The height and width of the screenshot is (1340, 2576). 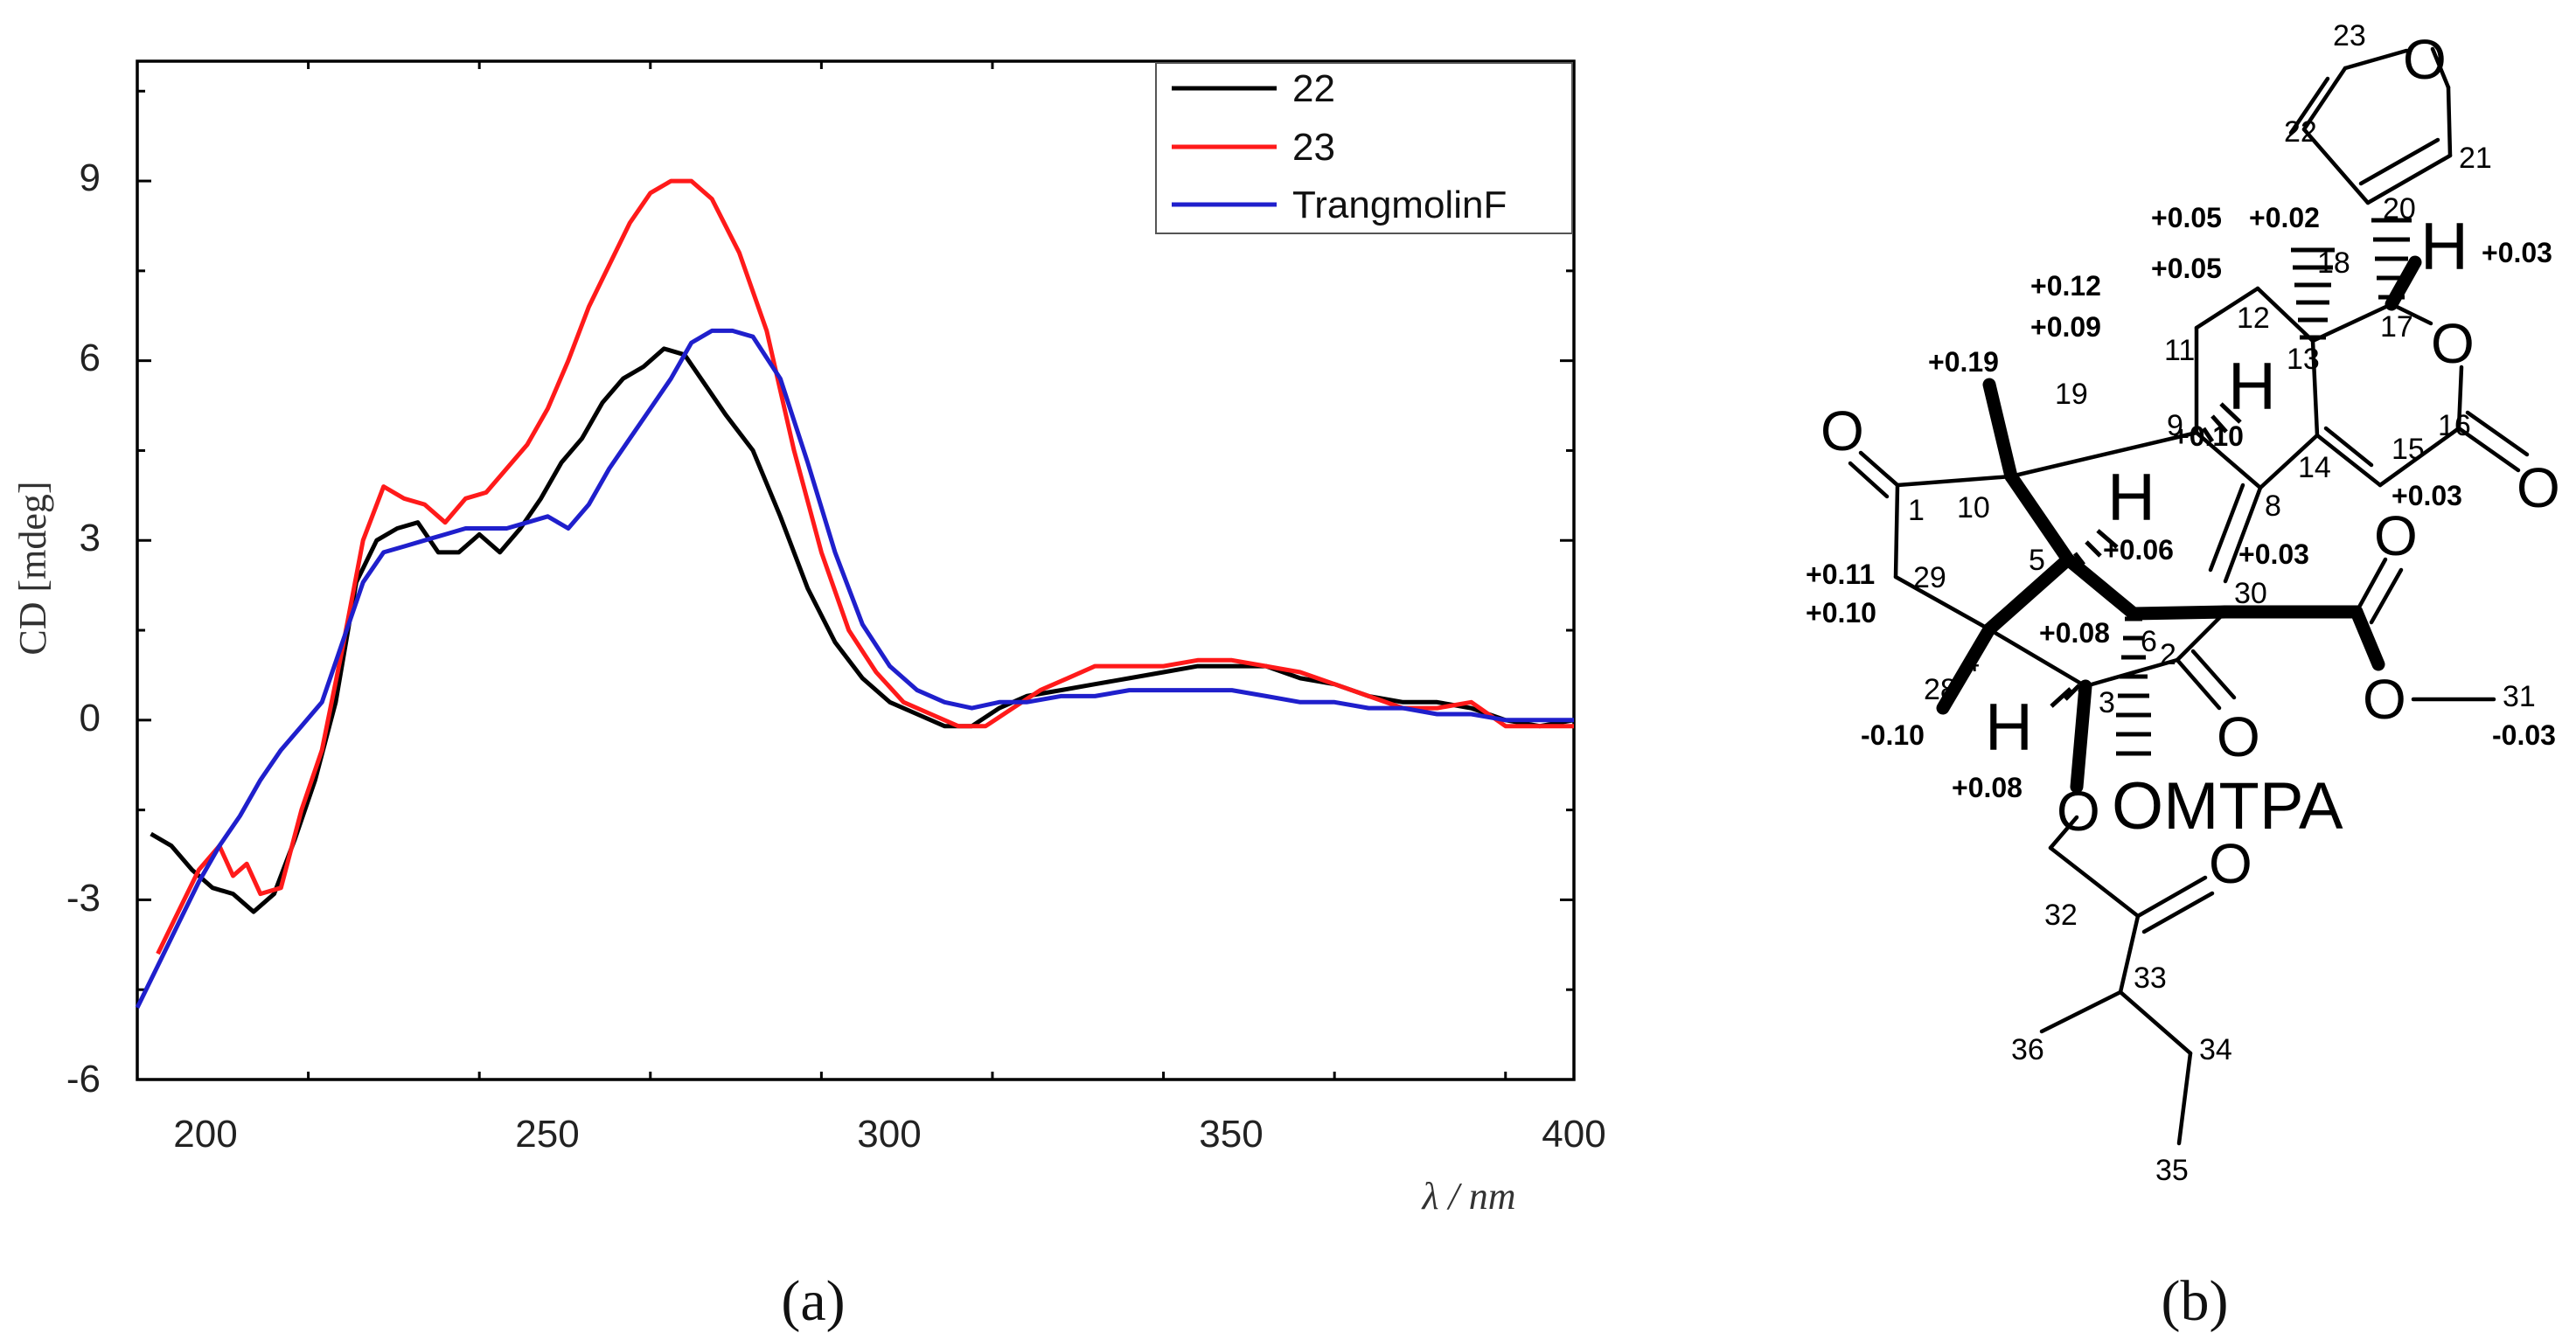 I want to click on locant: 20, so click(x=2399, y=209).